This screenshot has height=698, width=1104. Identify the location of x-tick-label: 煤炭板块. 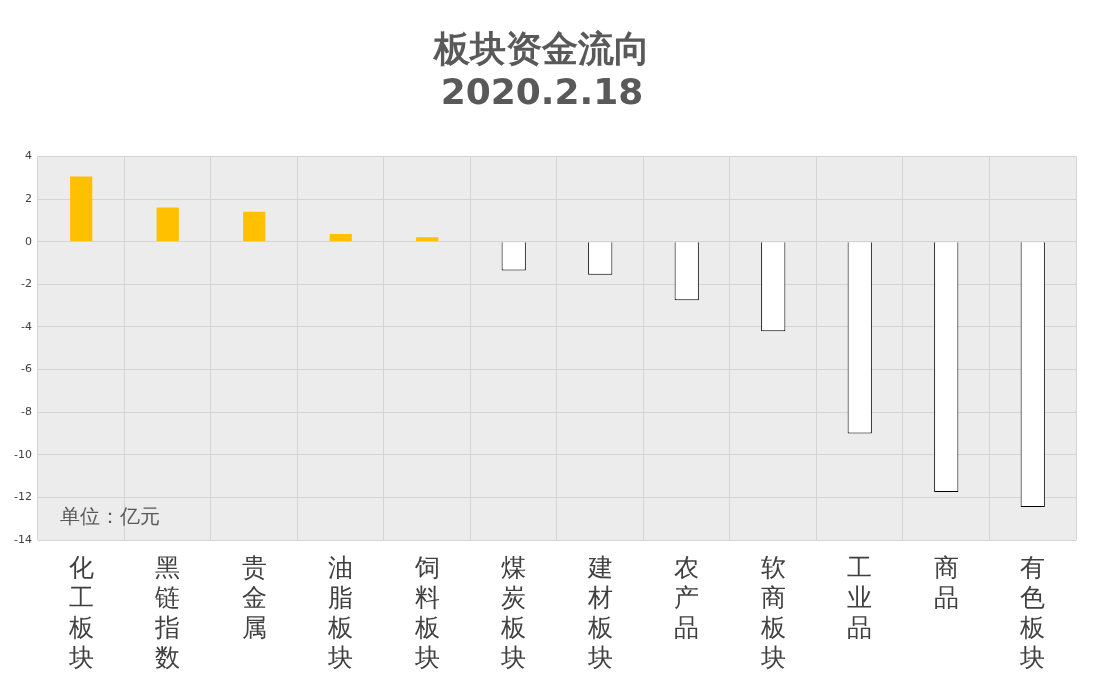
(513, 612).